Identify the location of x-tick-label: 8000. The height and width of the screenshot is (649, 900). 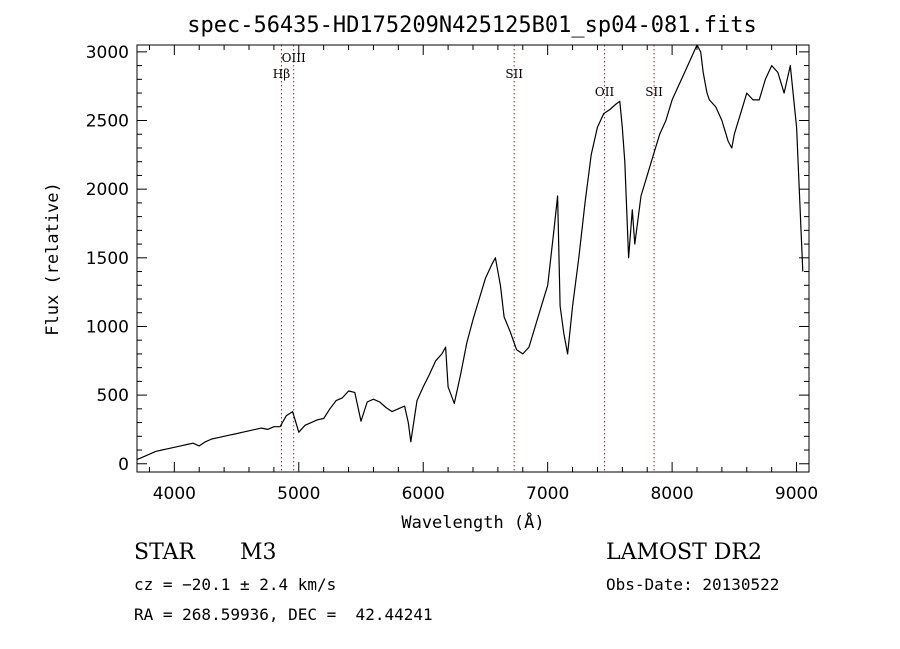
(671, 494).